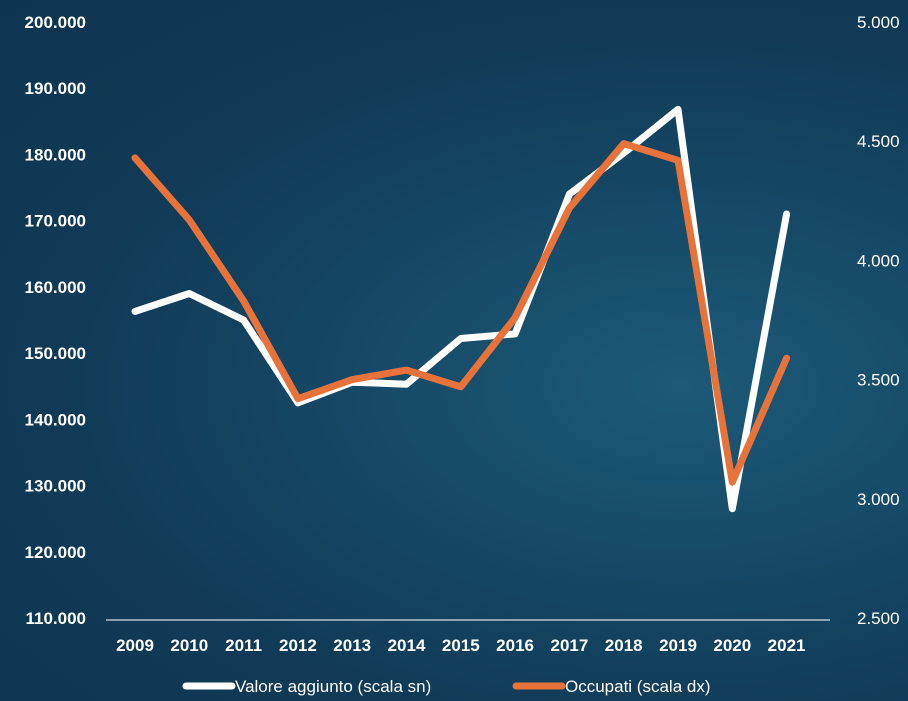  What do you see at coordinates (55, 88) in the screenshot?
I see `y-left-tick-label: 190.000` at bounding box center [55, 88].